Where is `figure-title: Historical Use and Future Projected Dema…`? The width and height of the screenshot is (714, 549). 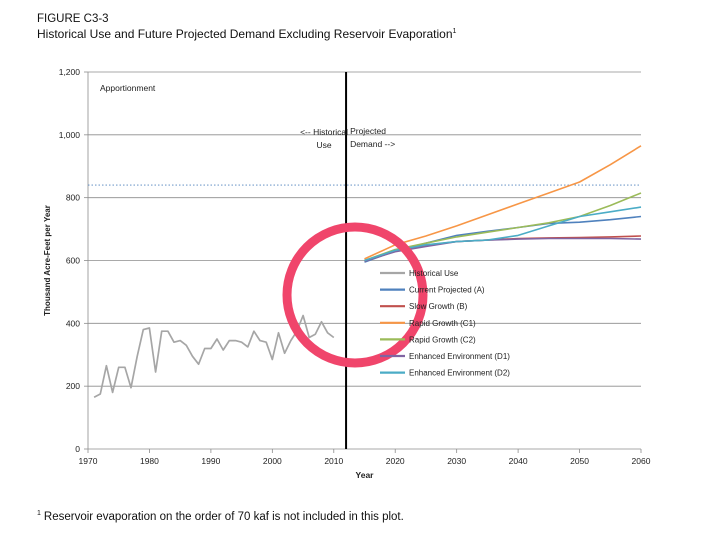
figure-title: Historical Use and Future Projected Dema… is located at coordinates (246, 34).